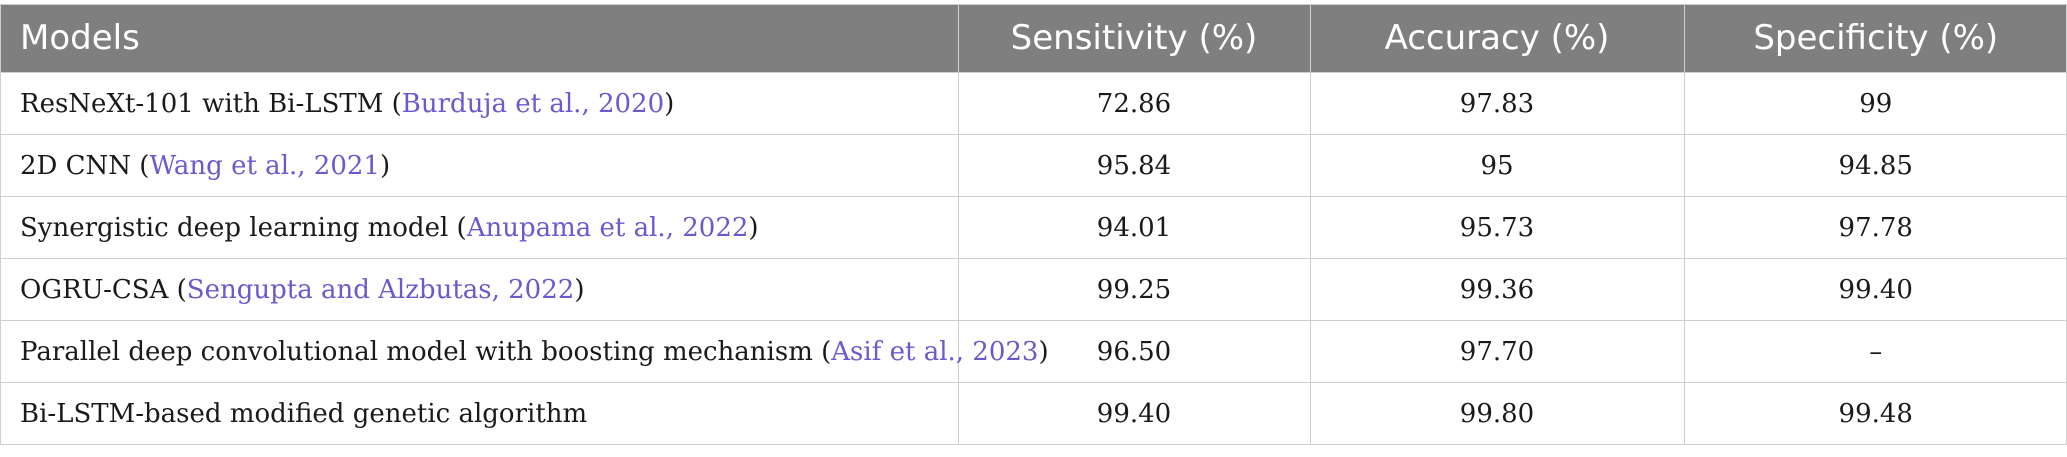  What do you see at coordinates (211, 103) in the screenshot?
I see `model-name: ResNeXt-101 with Bi-LSTM (` at bounding box center [211, 103].